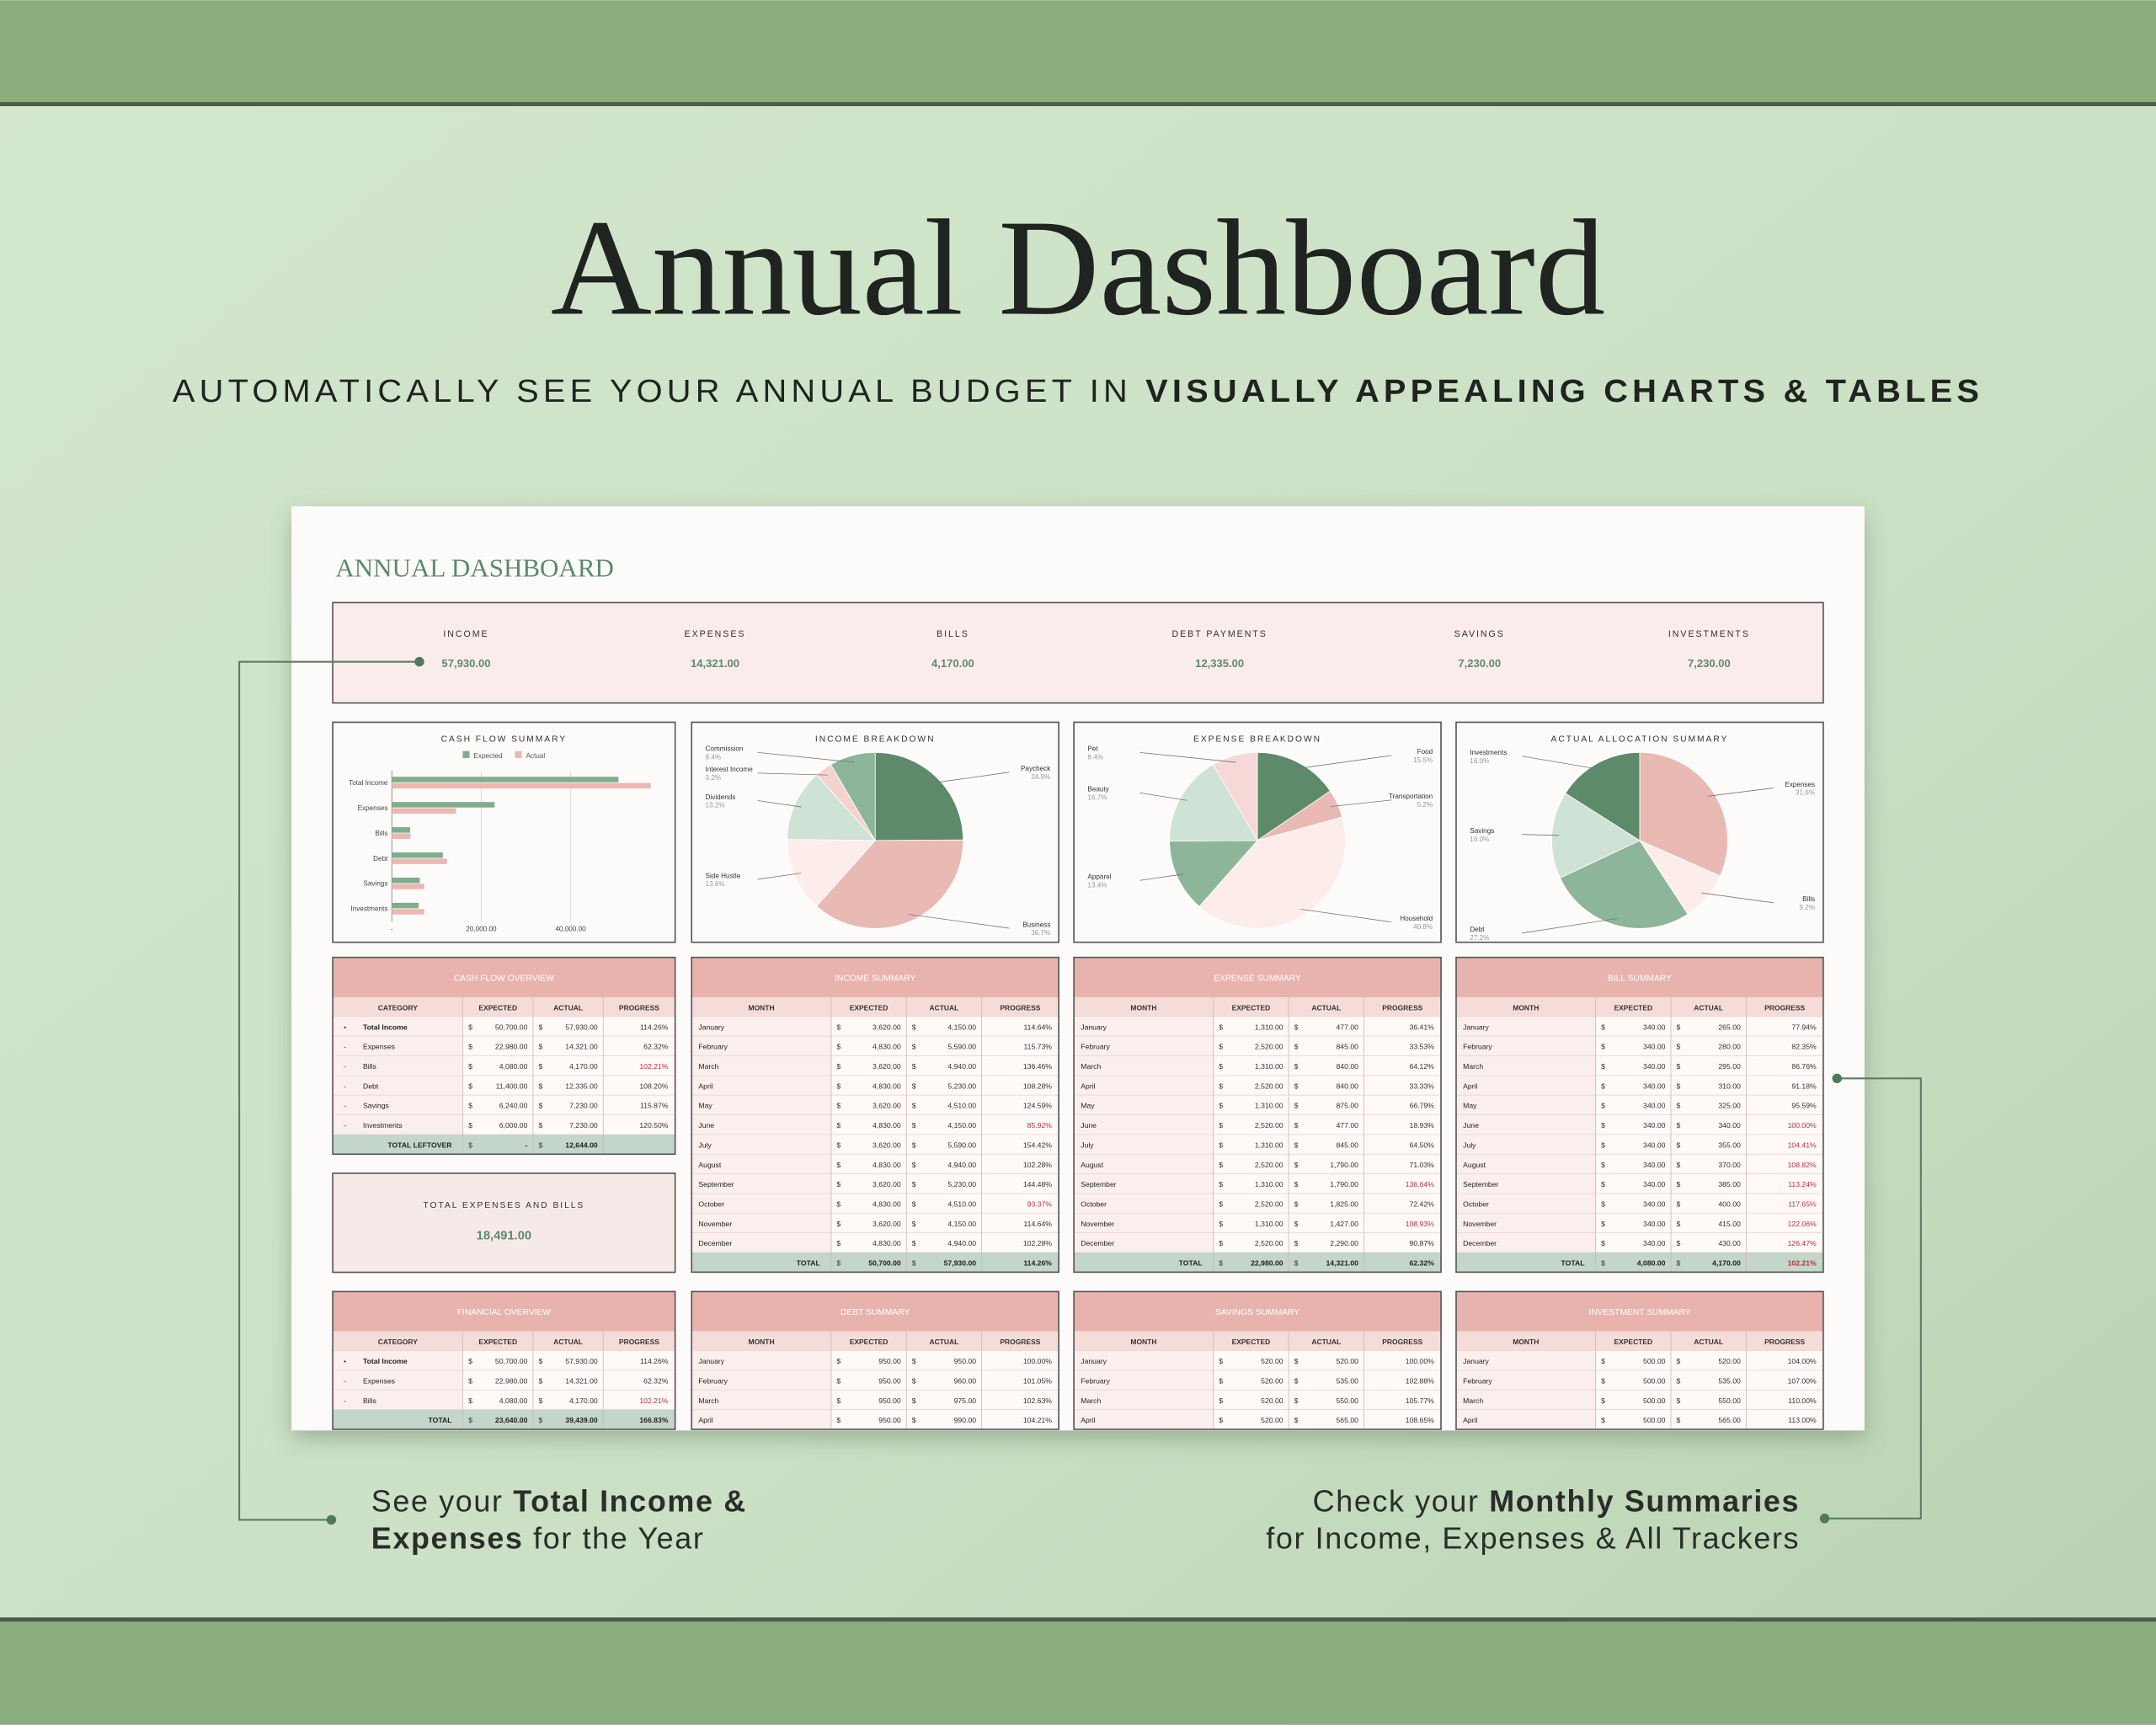 This screenshot has width=2156, height=1725. What do you see at coordinates (1420, 1184) in the screenshot?
I see `progress-value: 136.64%` at bounding box center [1420, 1184].